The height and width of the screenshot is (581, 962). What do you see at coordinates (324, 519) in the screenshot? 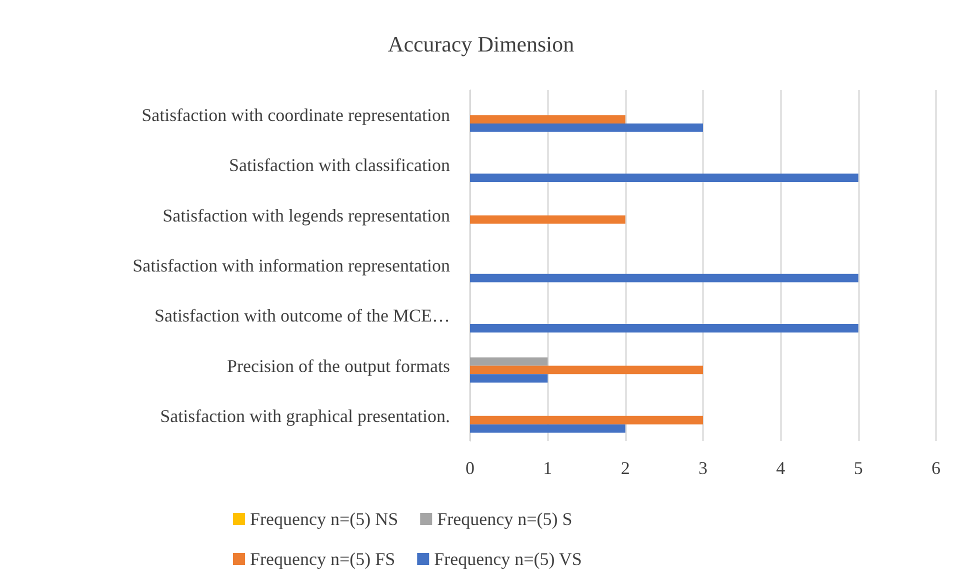
I see `legend-label: Frequency n=(5) NS` at bounding box center [324, 519].